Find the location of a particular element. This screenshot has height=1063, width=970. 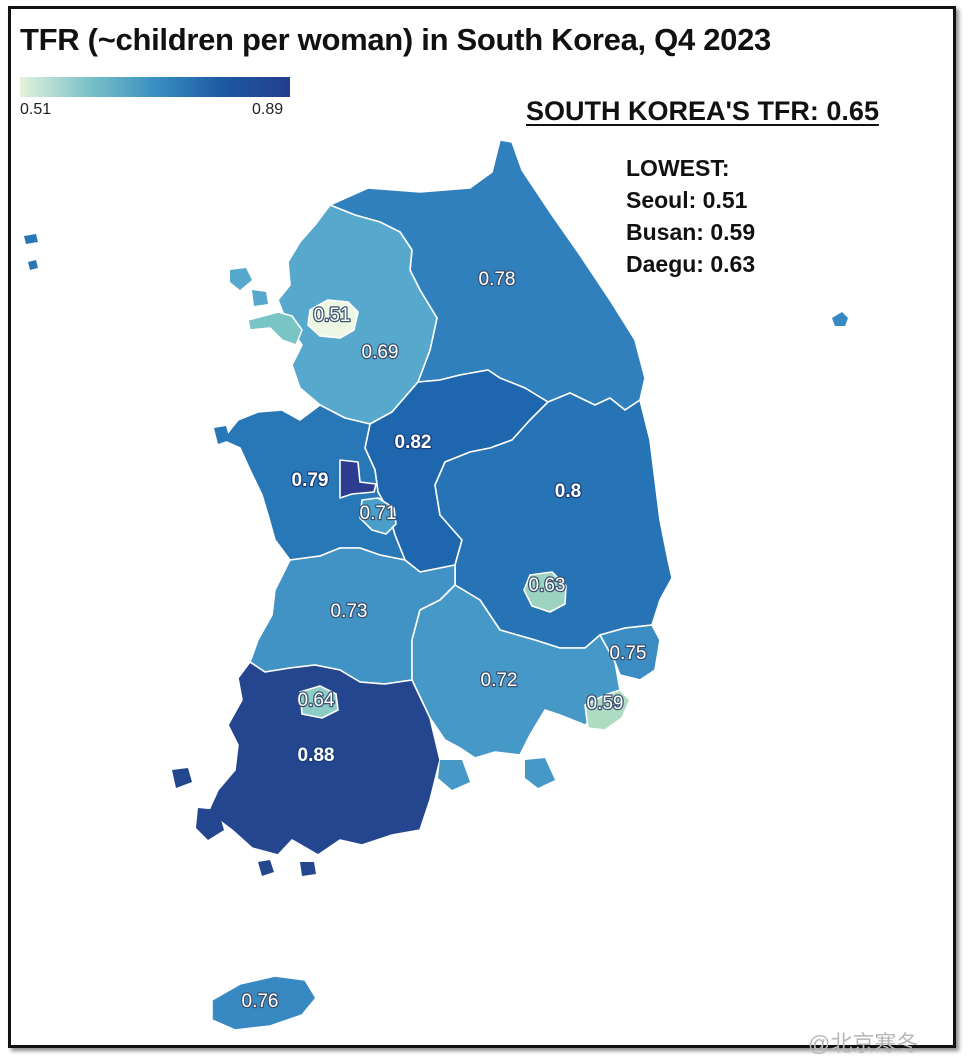

label-busan: 0.59 is located at coordinates (605, 703).